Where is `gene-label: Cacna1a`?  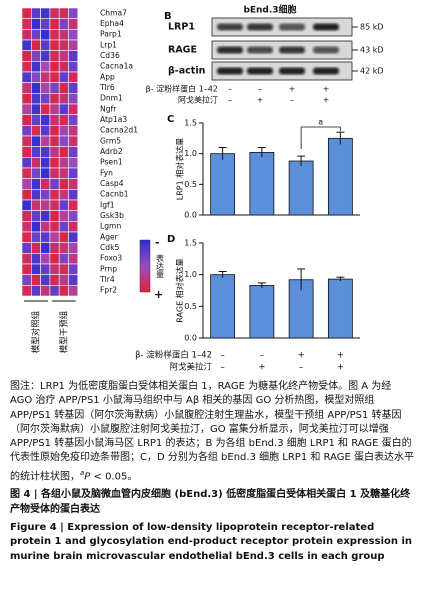 gene-label: Cacna1a is located at coordinates (116, 66).